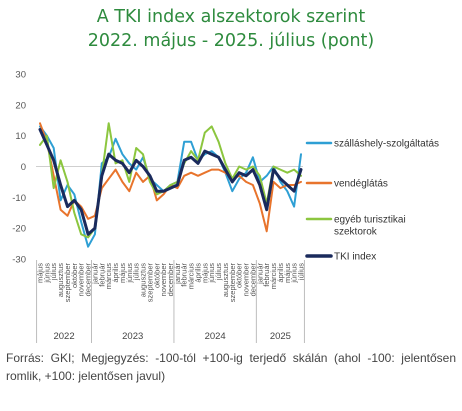  Describe the element at coordinates (19, 229) in the screenshot. I see `y-tick-label: -20` at that location.